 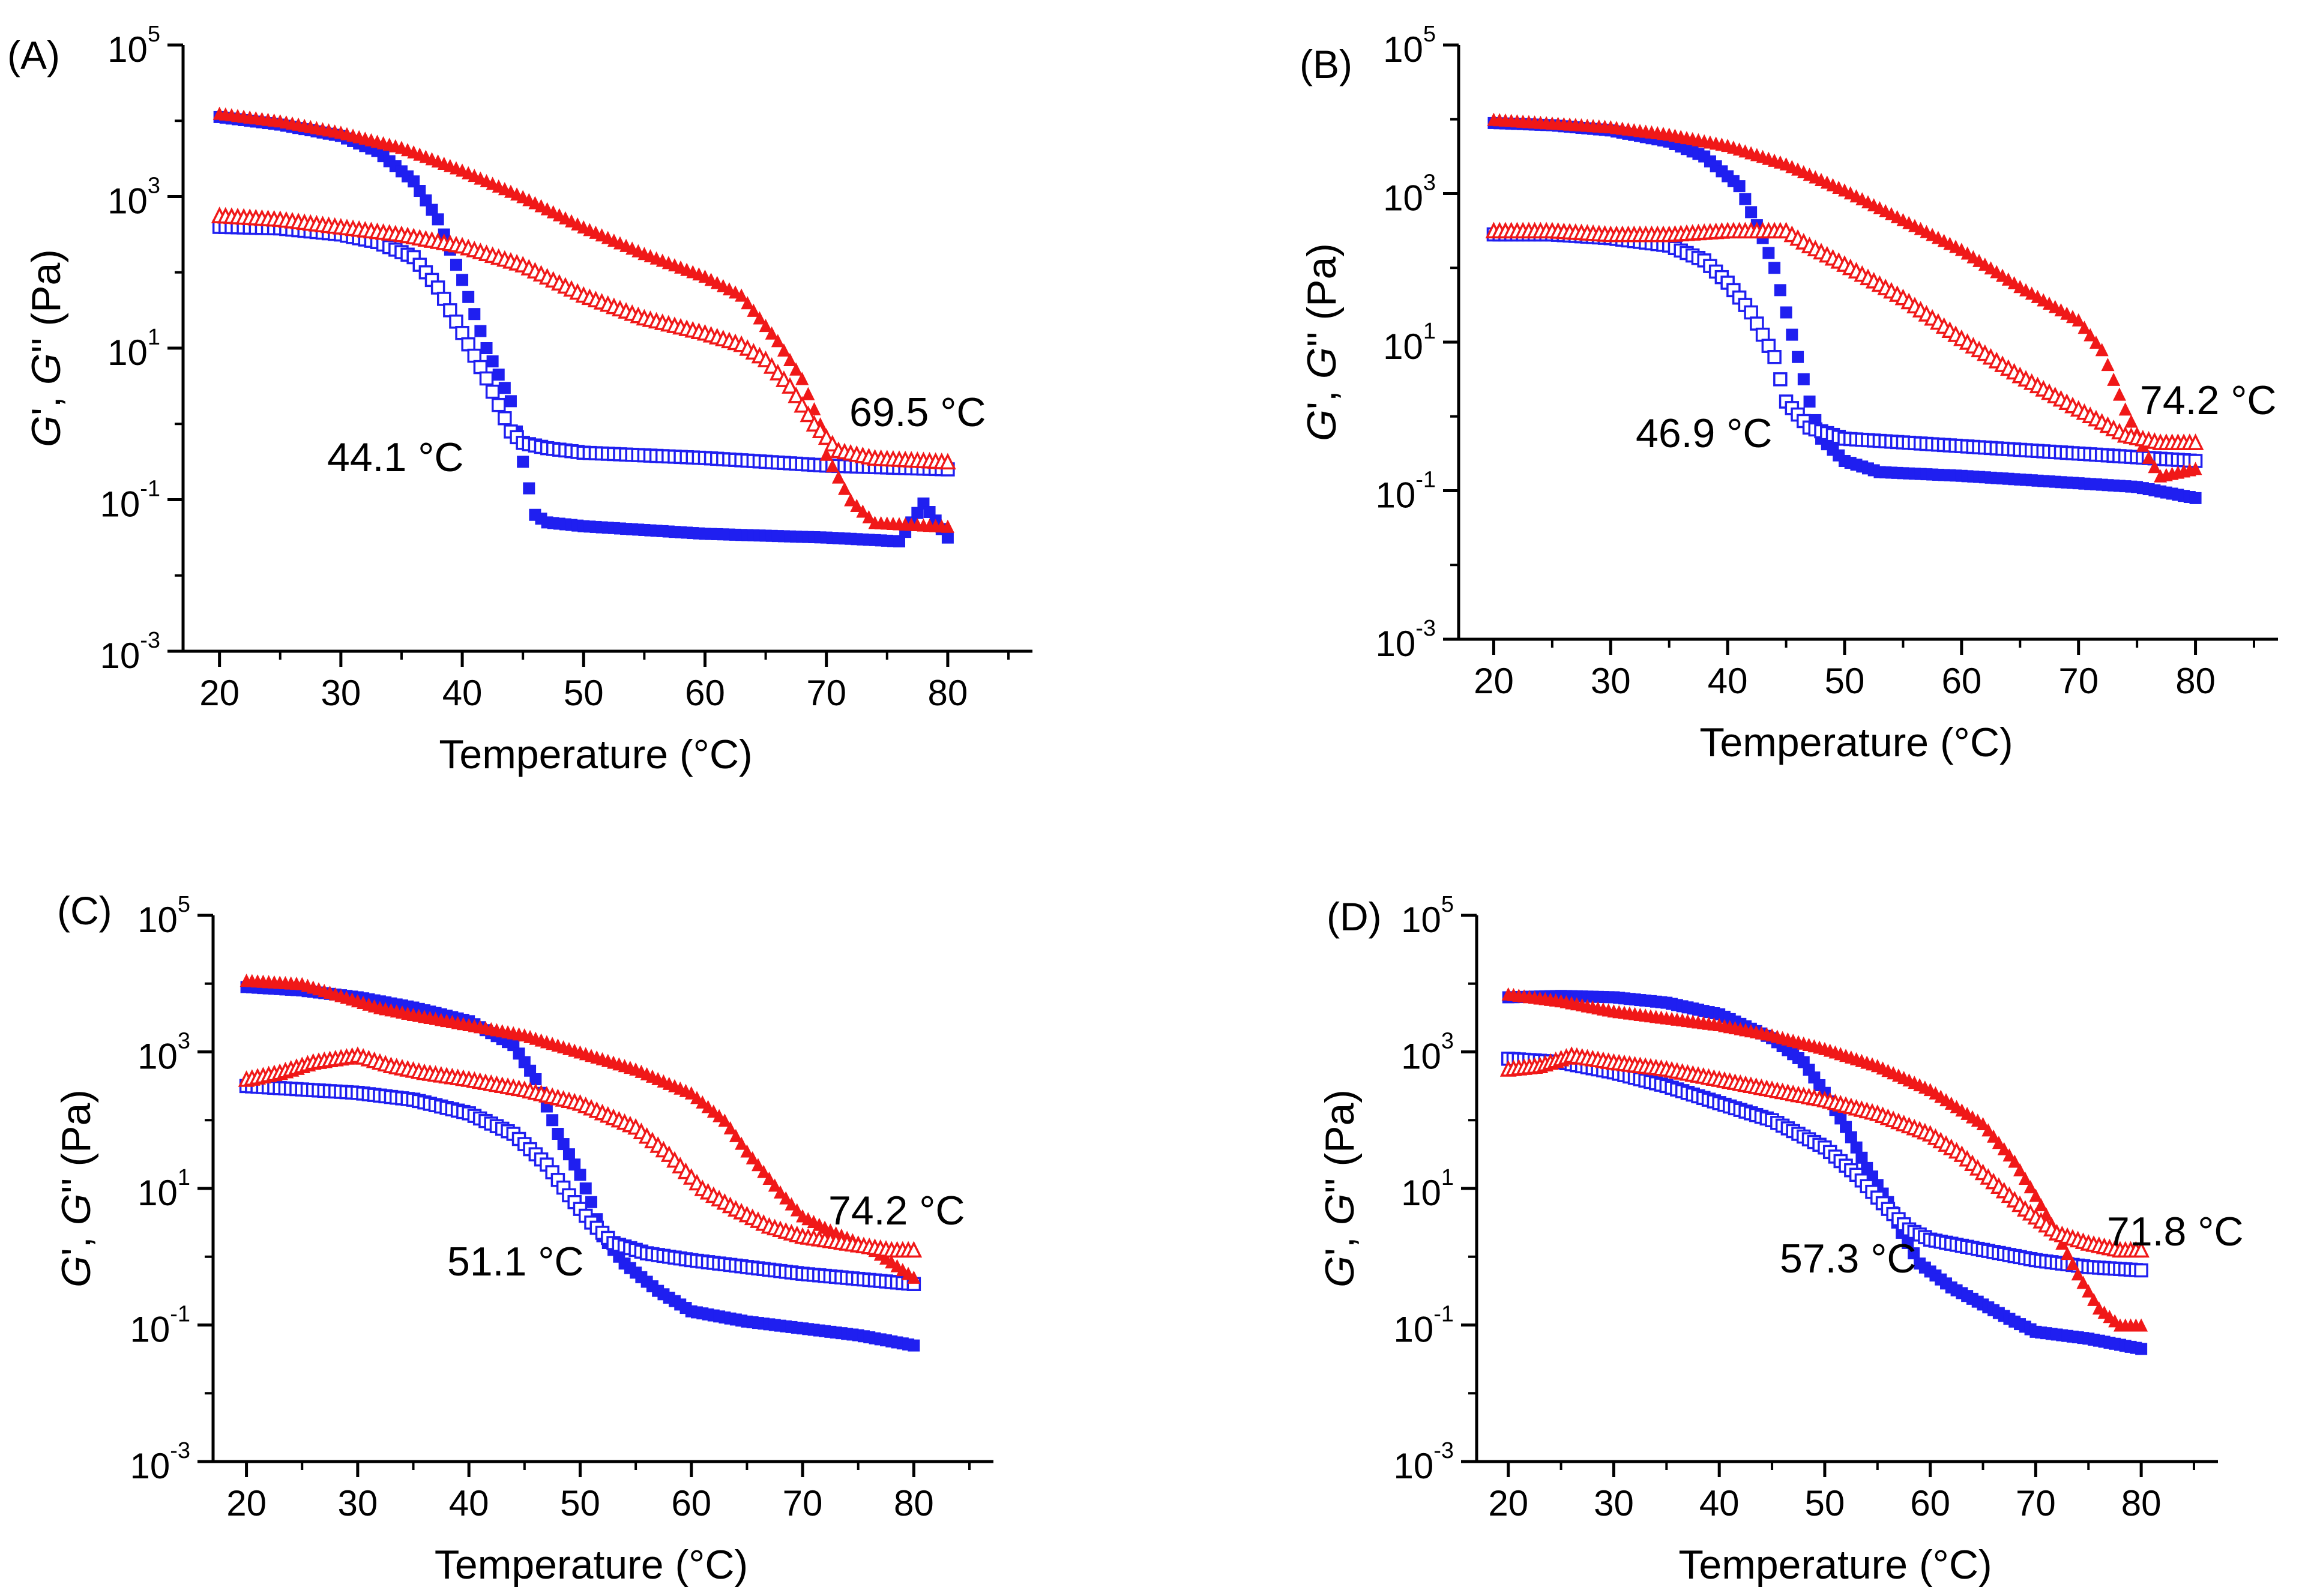 I want to click on transition-temperature-label: 69.5 °C, so click(x=917, y=412).